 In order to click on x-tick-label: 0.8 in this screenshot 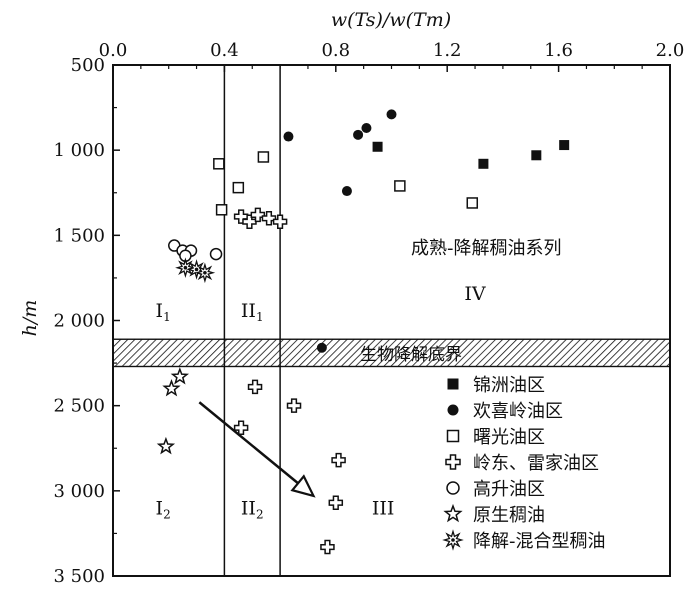, I will do `click(335, 50)`.